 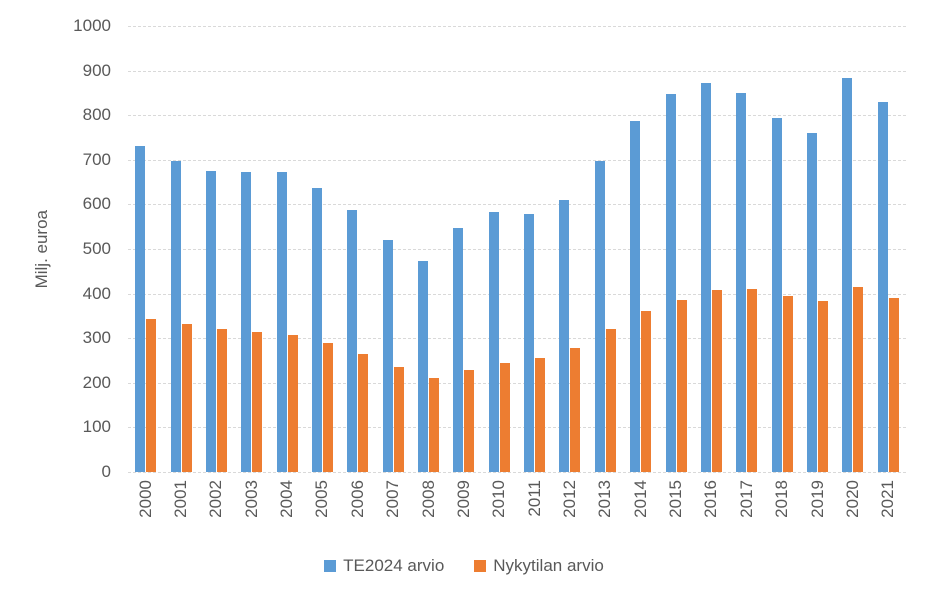 What do you see at coordinates (393, 249) in the screenshot?
I see `bar-group-2007` at bounding box center [393, 249].